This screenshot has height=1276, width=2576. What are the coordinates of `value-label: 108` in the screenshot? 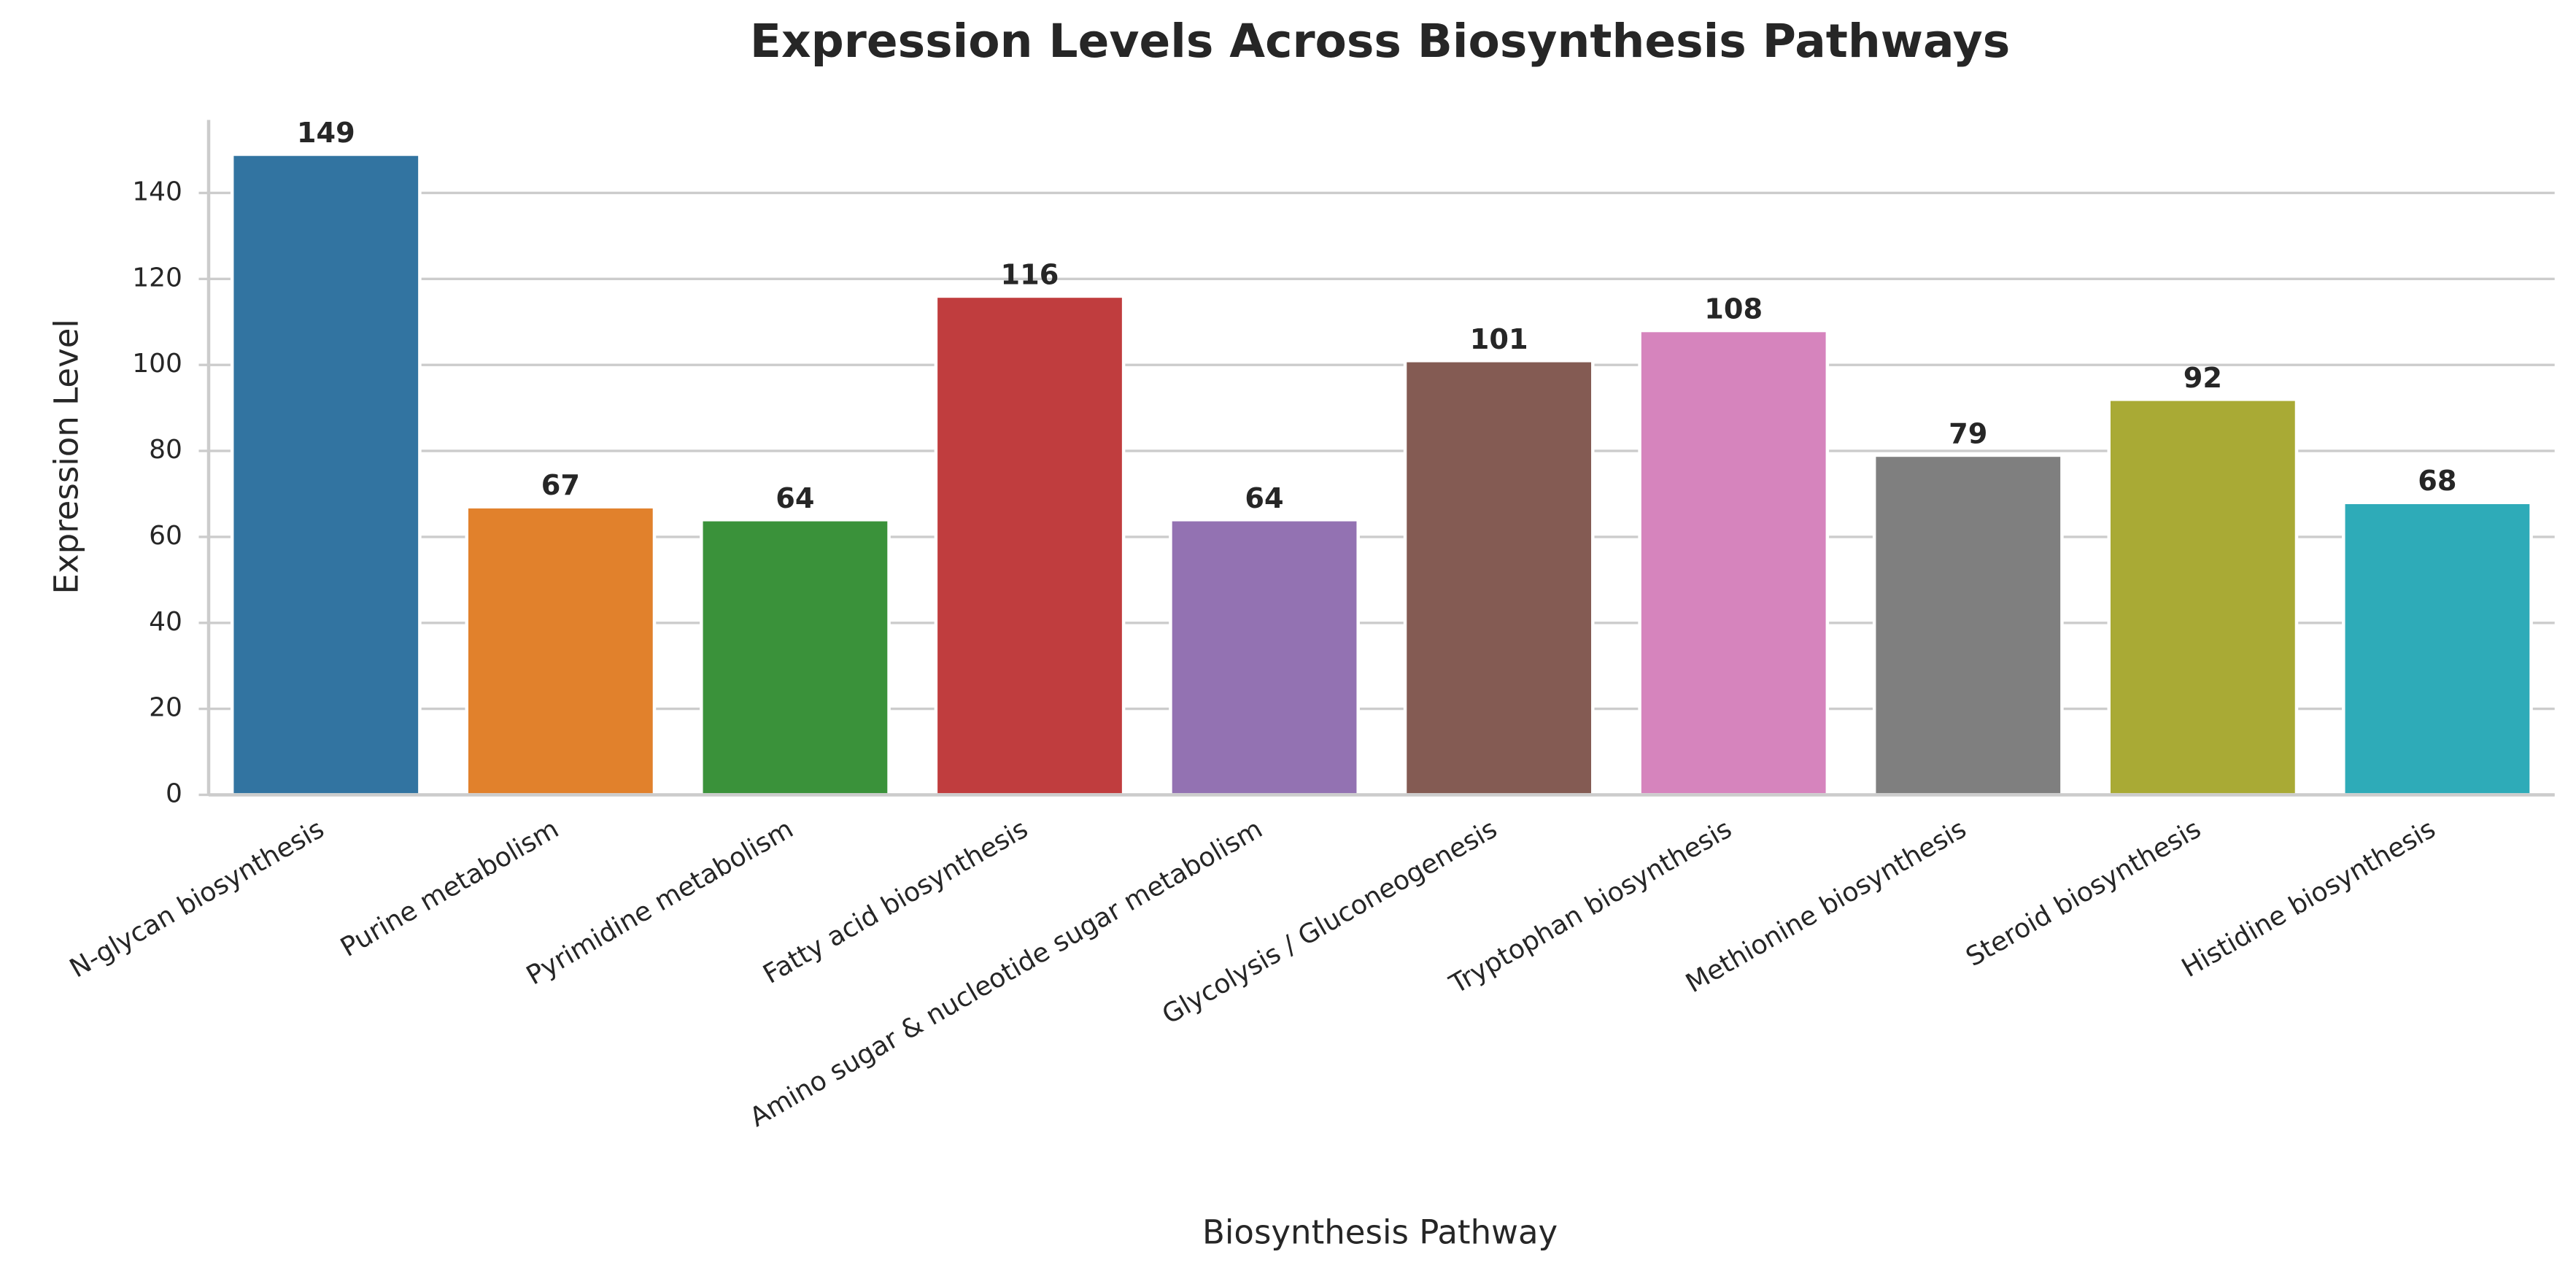 It's located at (1733, 309).